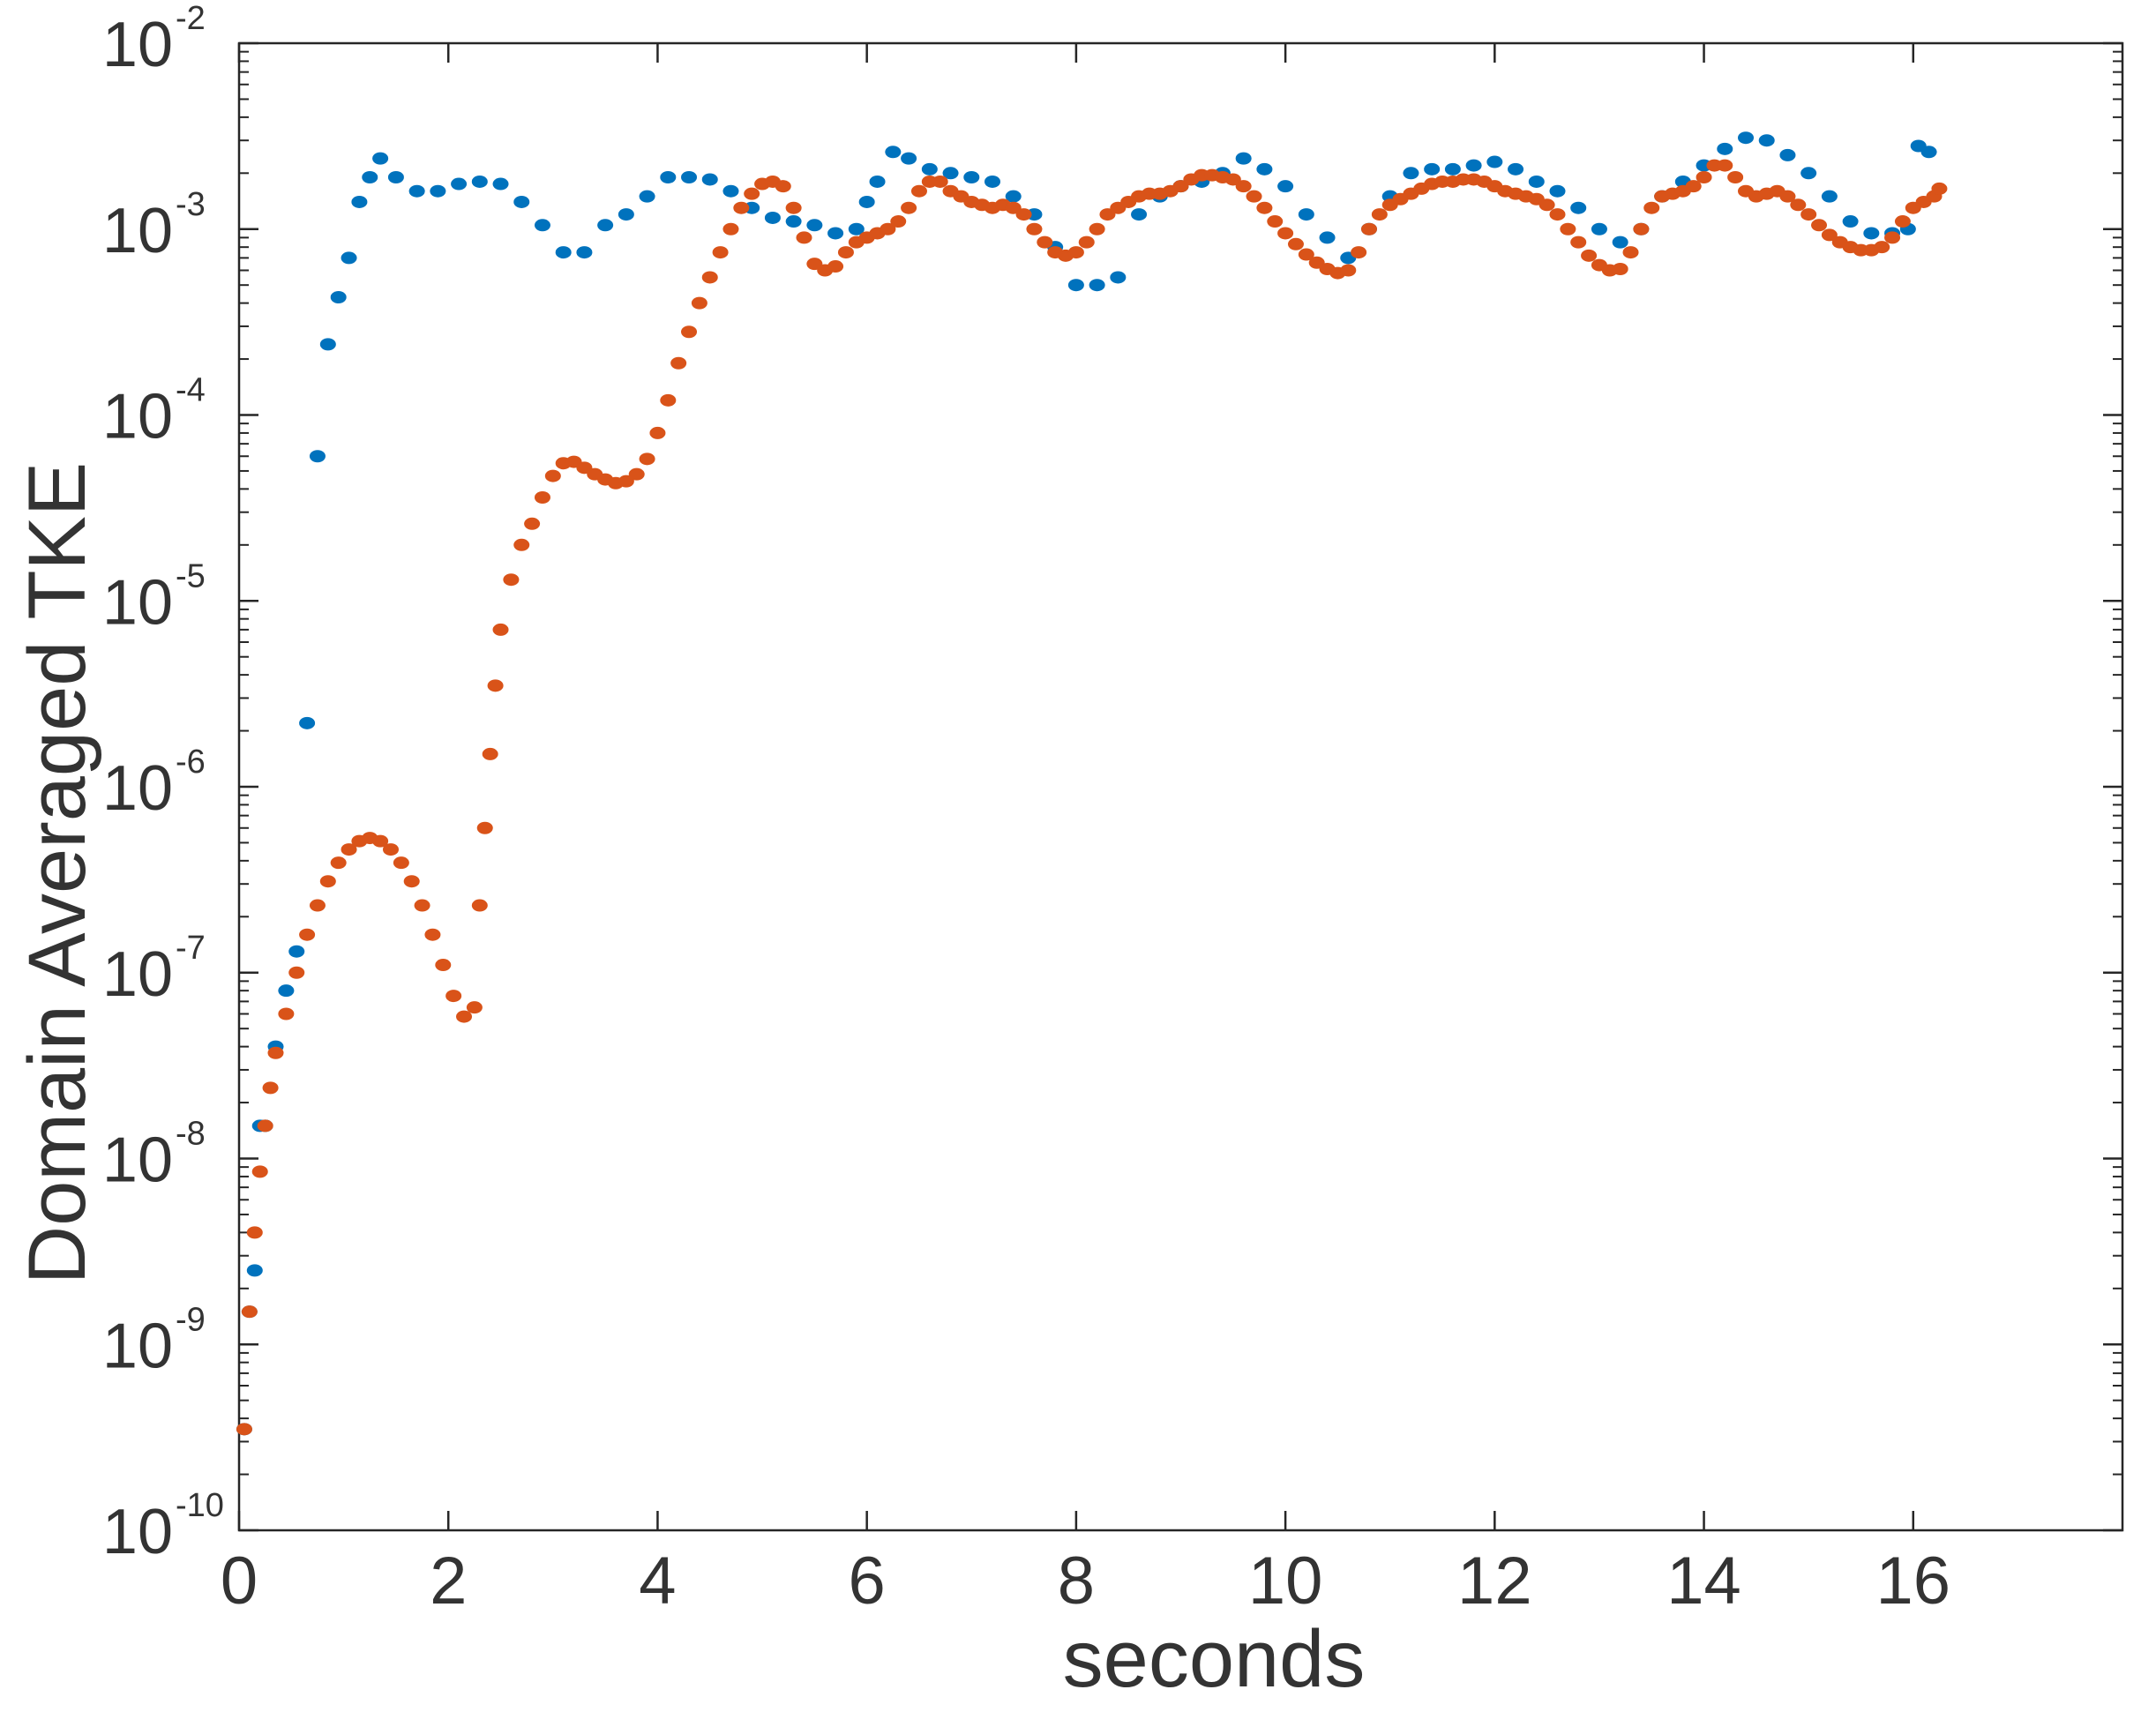 The height and width of the screenshot is (1712, 2156). I want to click on y-tick-label: 10 -9, so click(154, 1341).